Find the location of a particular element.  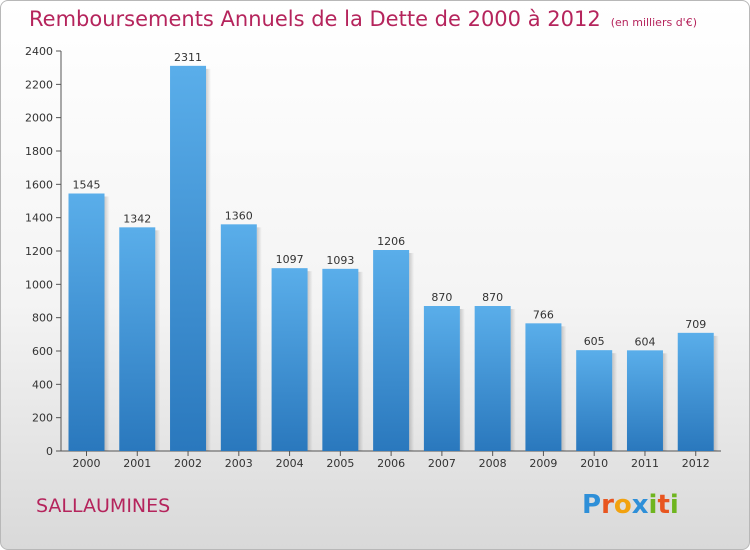

y-tick-label: 800 is located at coordinates (42, 318).